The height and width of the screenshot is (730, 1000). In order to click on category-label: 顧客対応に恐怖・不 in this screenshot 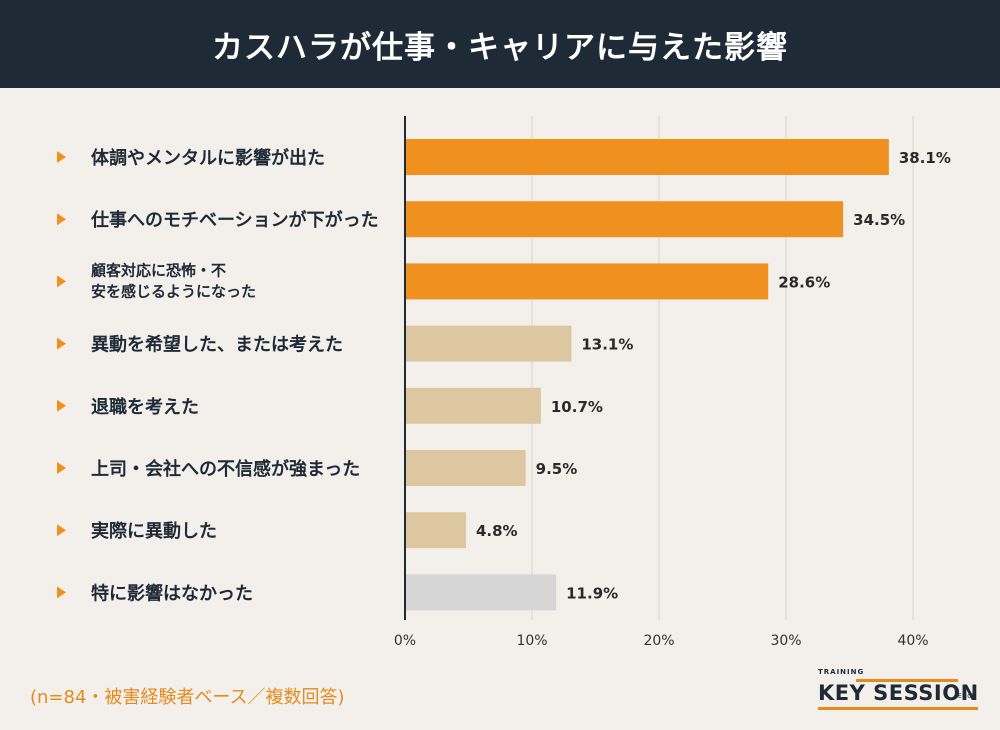, I will do `click(158, 270)`.